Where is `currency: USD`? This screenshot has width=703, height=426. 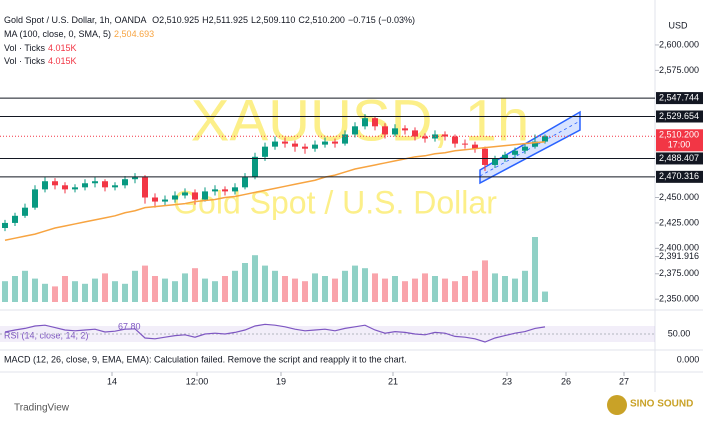 currency: USD is located at coordinates (678, 25).